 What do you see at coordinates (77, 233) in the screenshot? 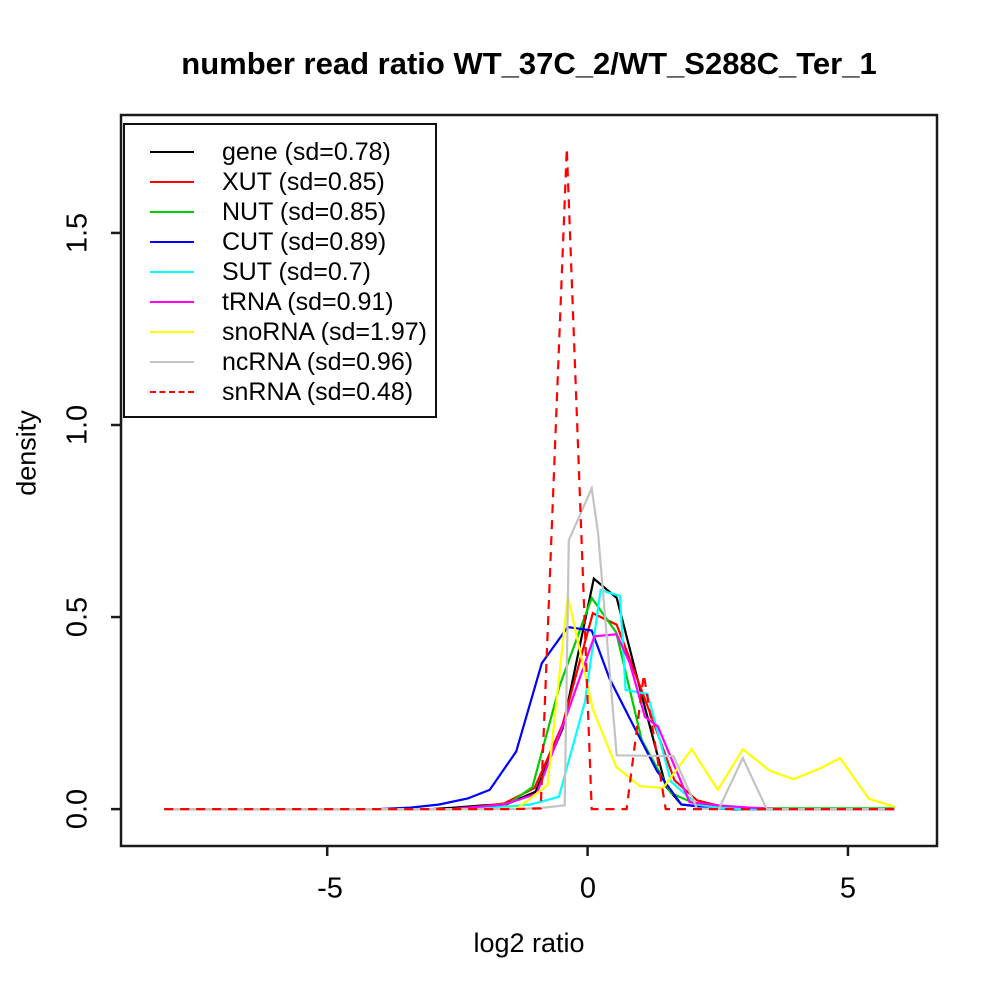
I see `y-tick-label-1.5: 1.5` at bounding box center [77, 233].